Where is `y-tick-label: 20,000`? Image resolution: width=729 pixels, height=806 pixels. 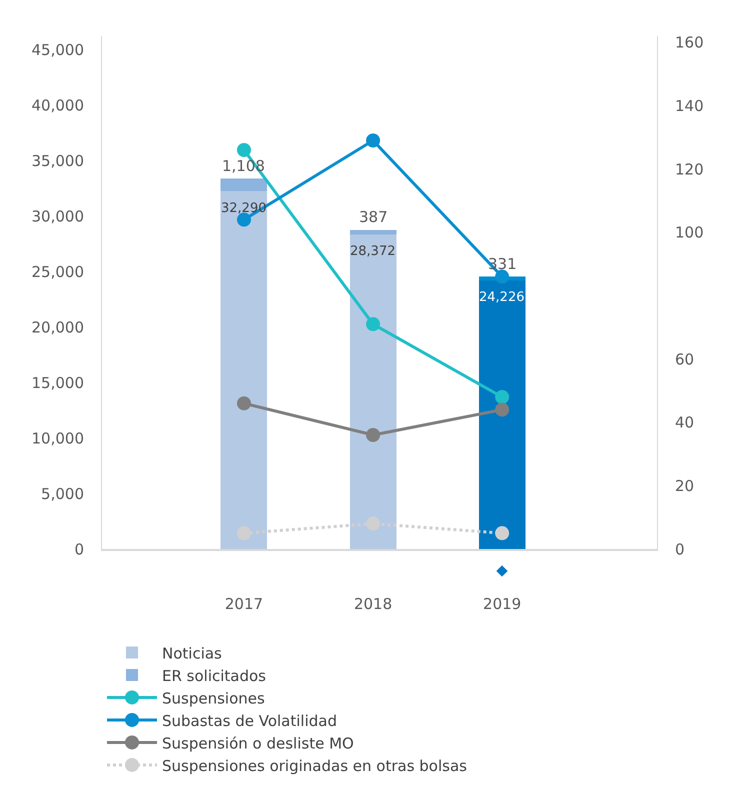
y-tick-label: 20,000 is located at coordinates (58, 327).